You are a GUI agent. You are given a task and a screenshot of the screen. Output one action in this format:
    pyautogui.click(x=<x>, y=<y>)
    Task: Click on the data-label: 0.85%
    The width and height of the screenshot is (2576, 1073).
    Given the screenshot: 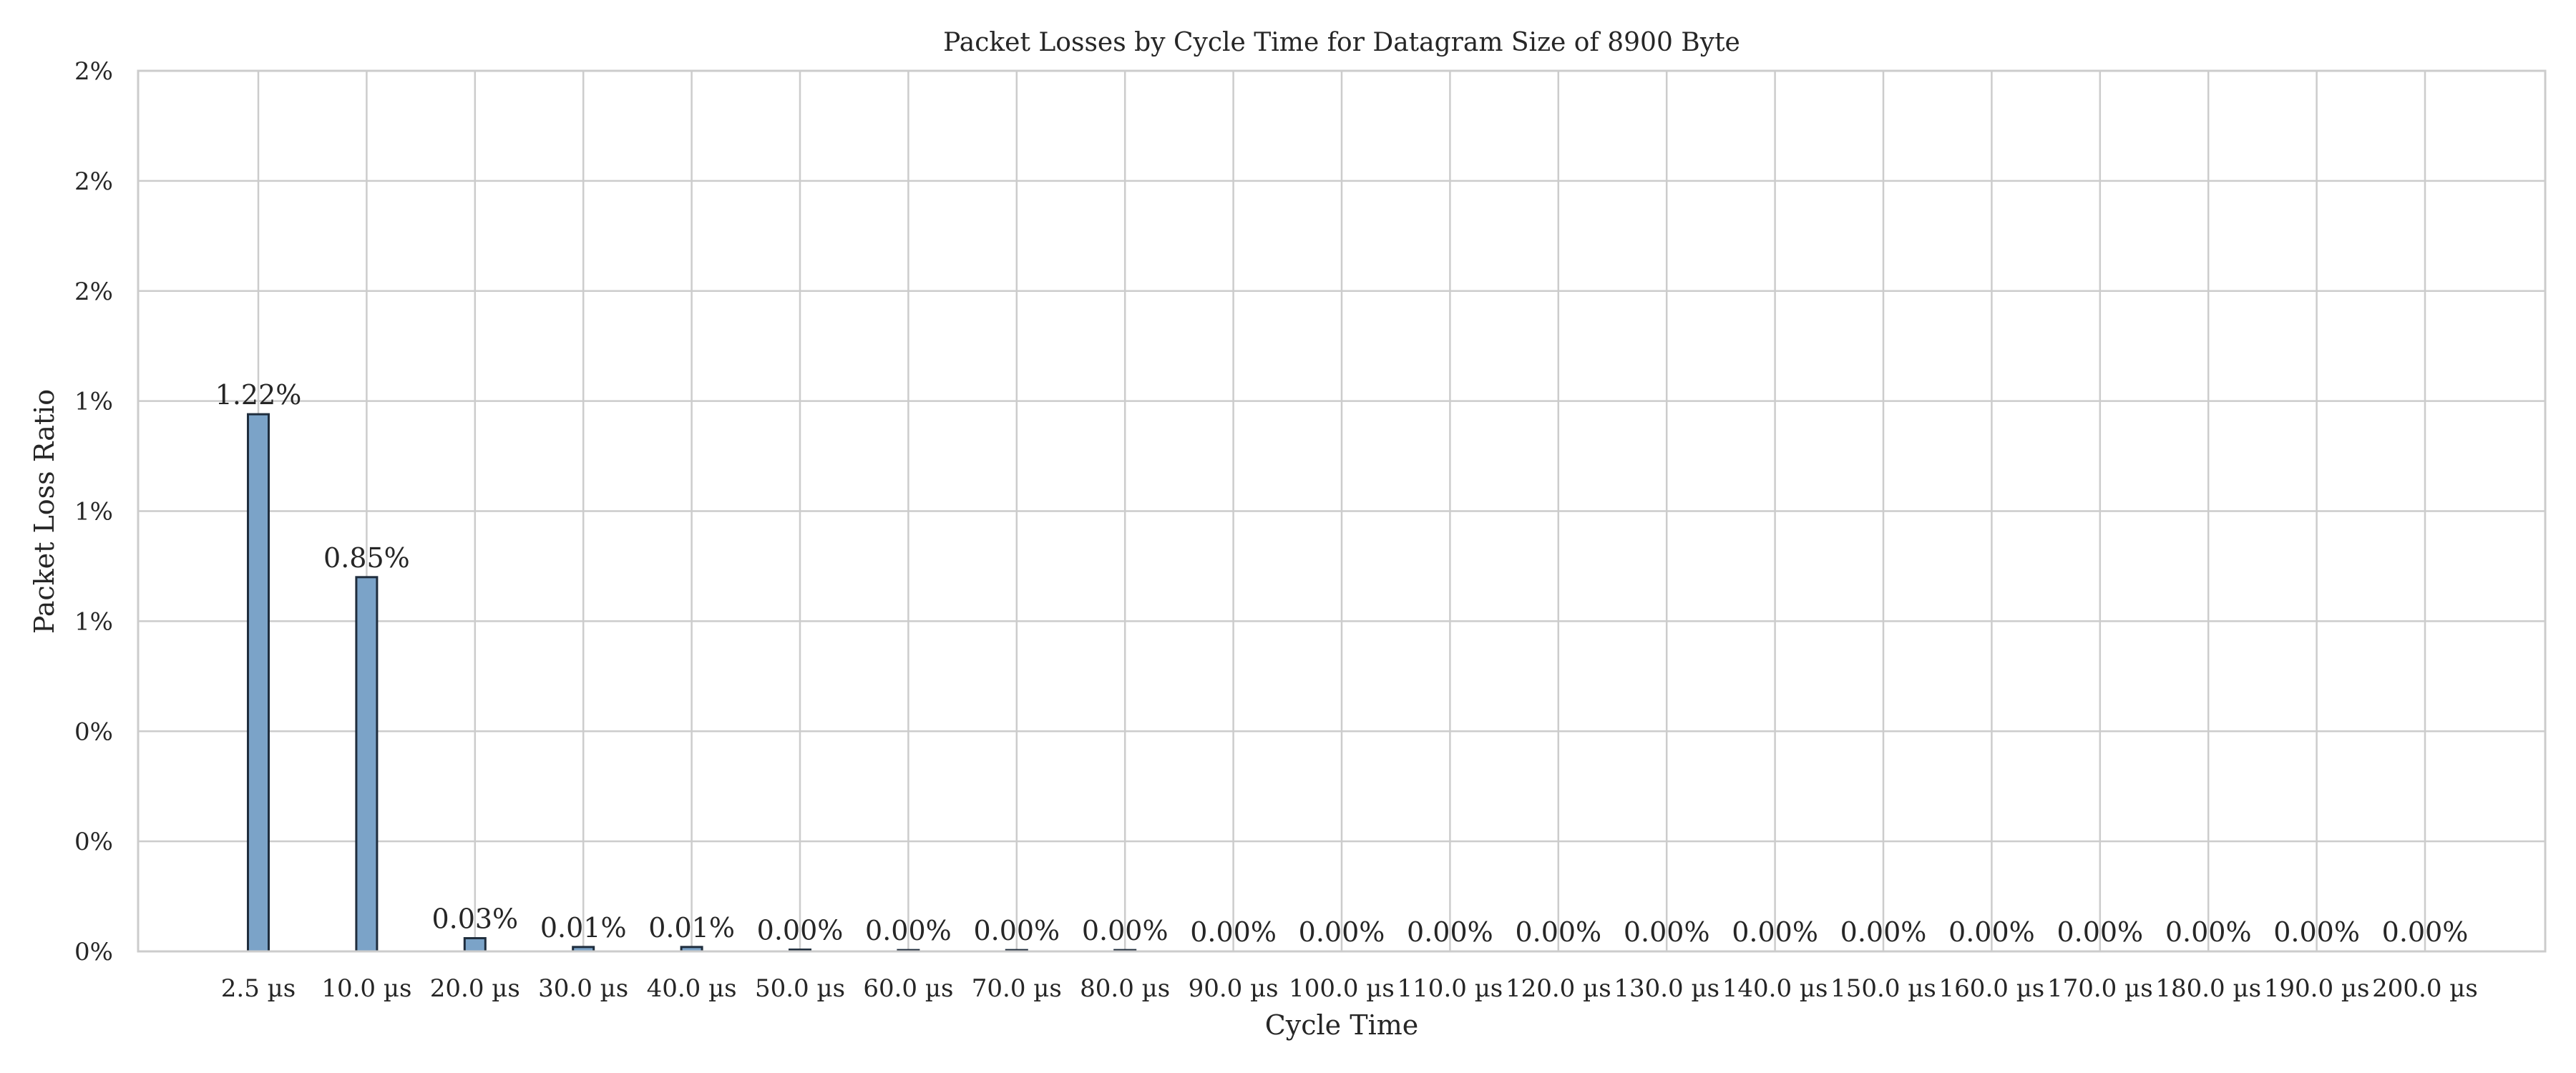 What is the action you would take?
    pyautogui.click(x=366, y=558)
    